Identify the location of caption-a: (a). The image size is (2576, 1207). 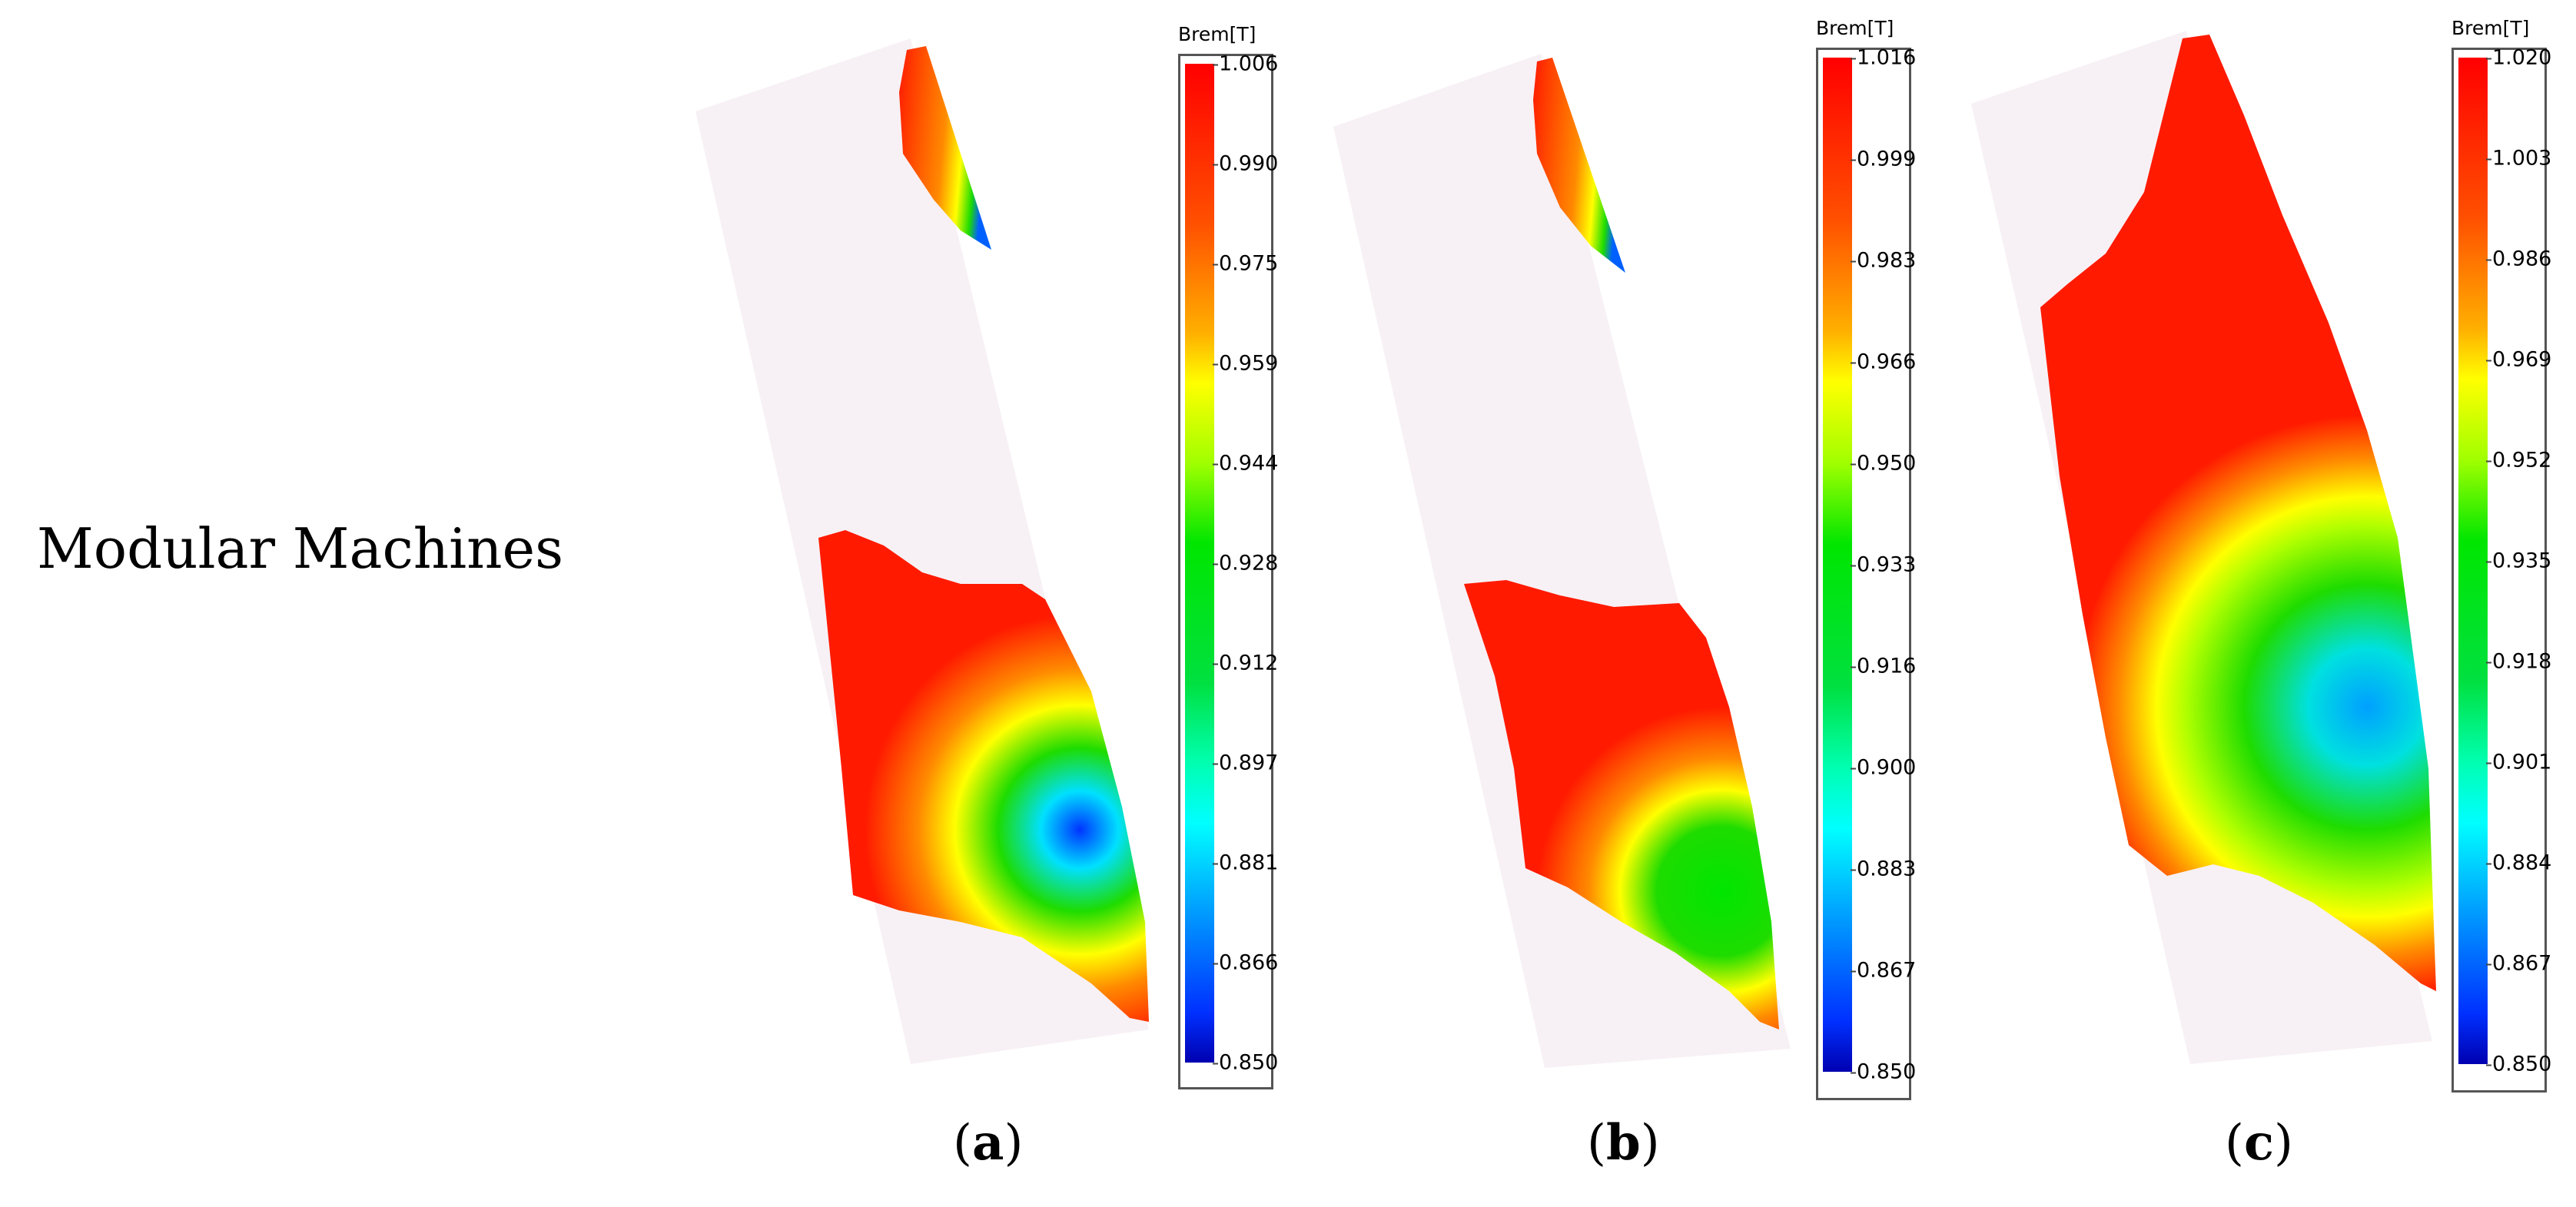
(989, 1143).